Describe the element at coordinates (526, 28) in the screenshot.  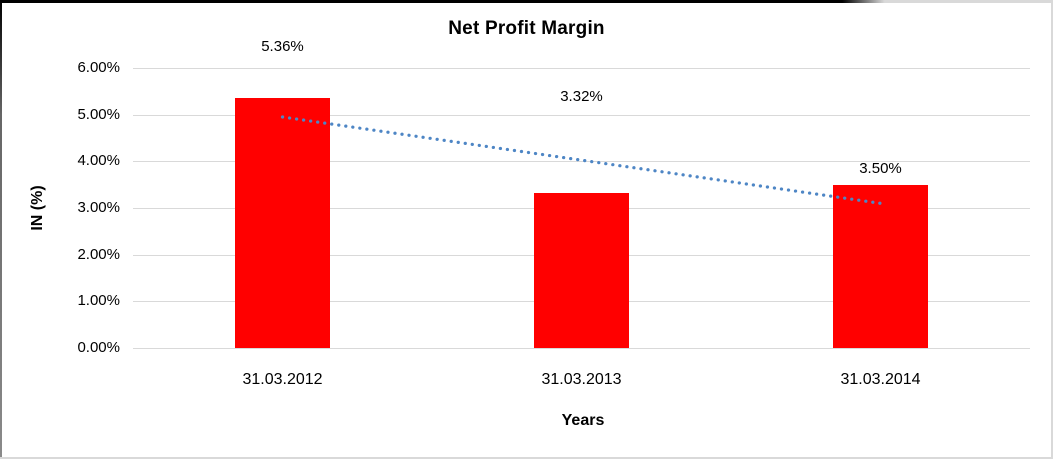
I see `chart-title: Net Profit Margin` at that location.